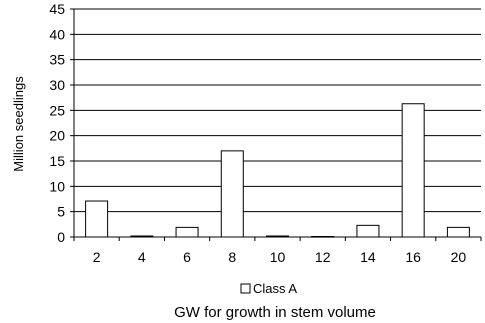 This screenshot has height=323, width=485. What do you see at coordinates (57, 85) in the screenshot?
I see `y-tick-label-30: 30` at bounding box center [57, 85].